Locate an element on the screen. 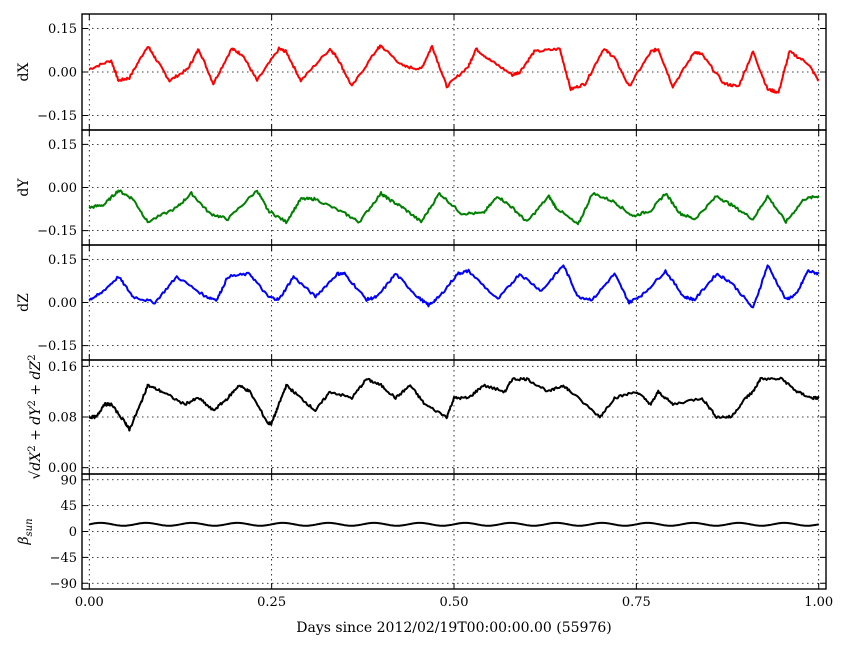  y-tick-label: 0.08 is located at coordinates (62, 418).